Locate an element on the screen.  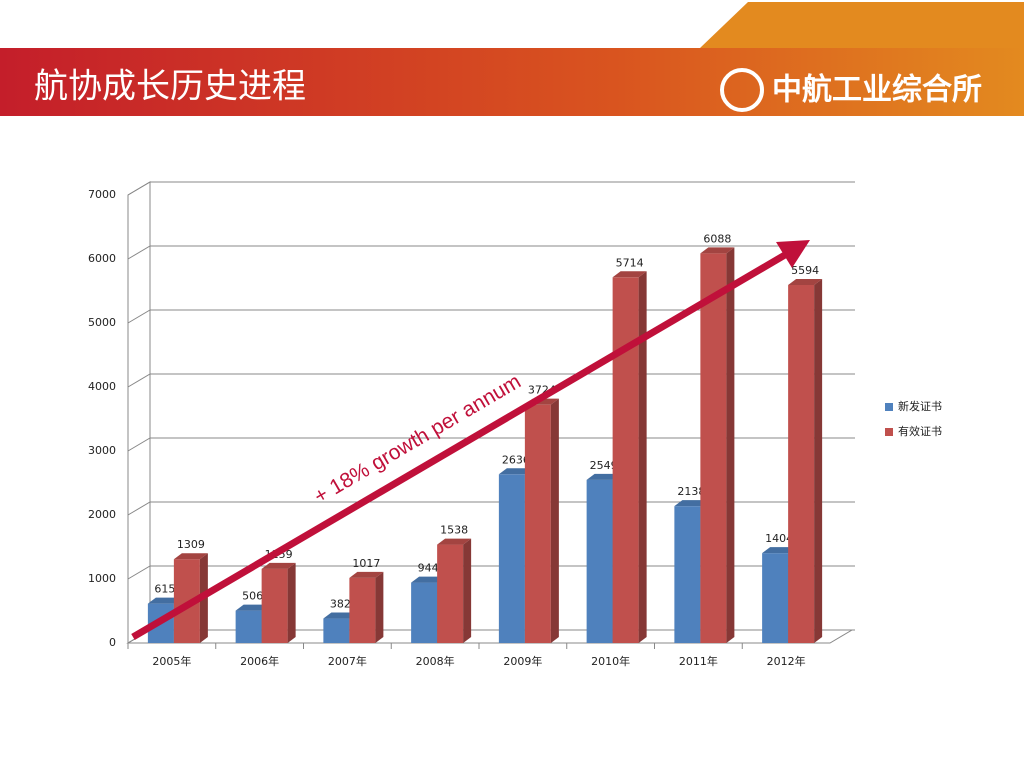
y-tick-label: 4000 is located at coordinates (102, 386).